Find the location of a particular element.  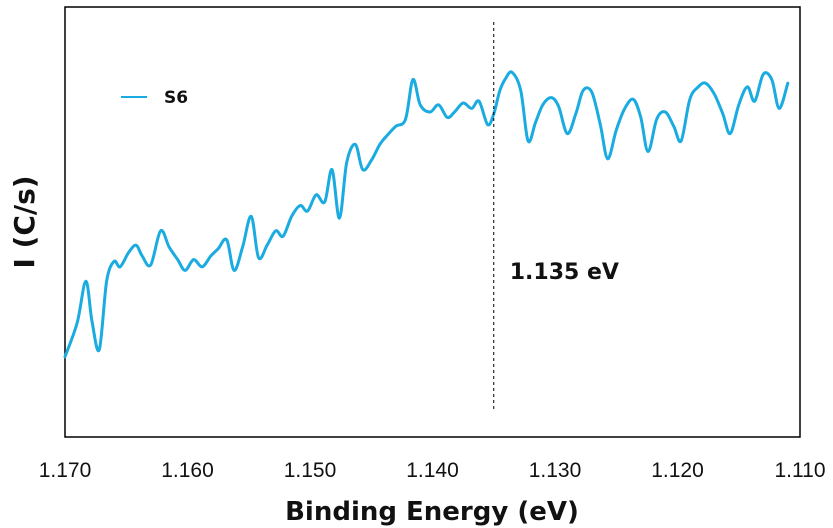

legend-label-s6: S6 is located at coordinates (176, 98).